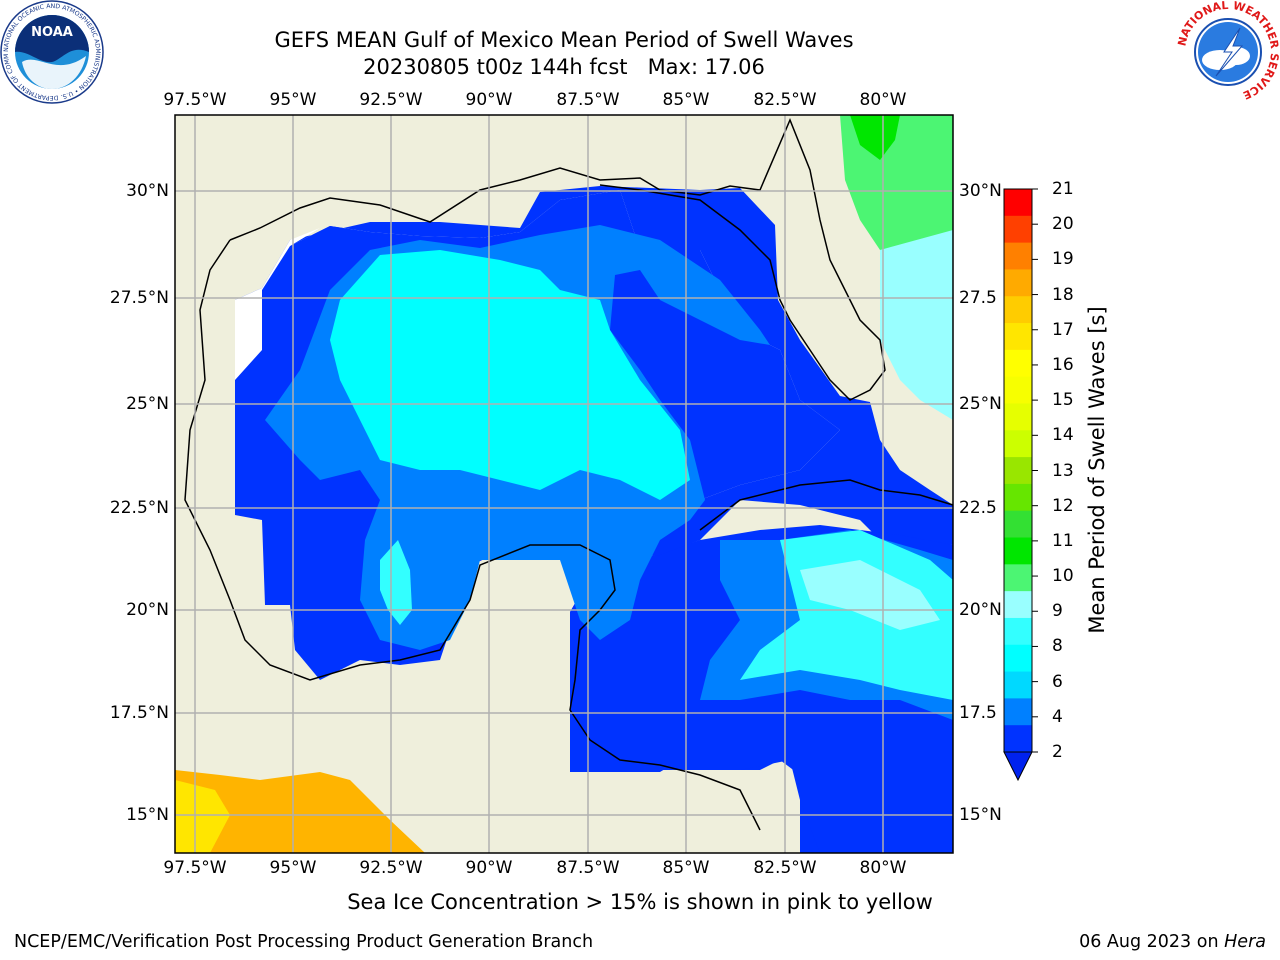  I want to click on lat-tick-left: 15°N, so click(147, 815).